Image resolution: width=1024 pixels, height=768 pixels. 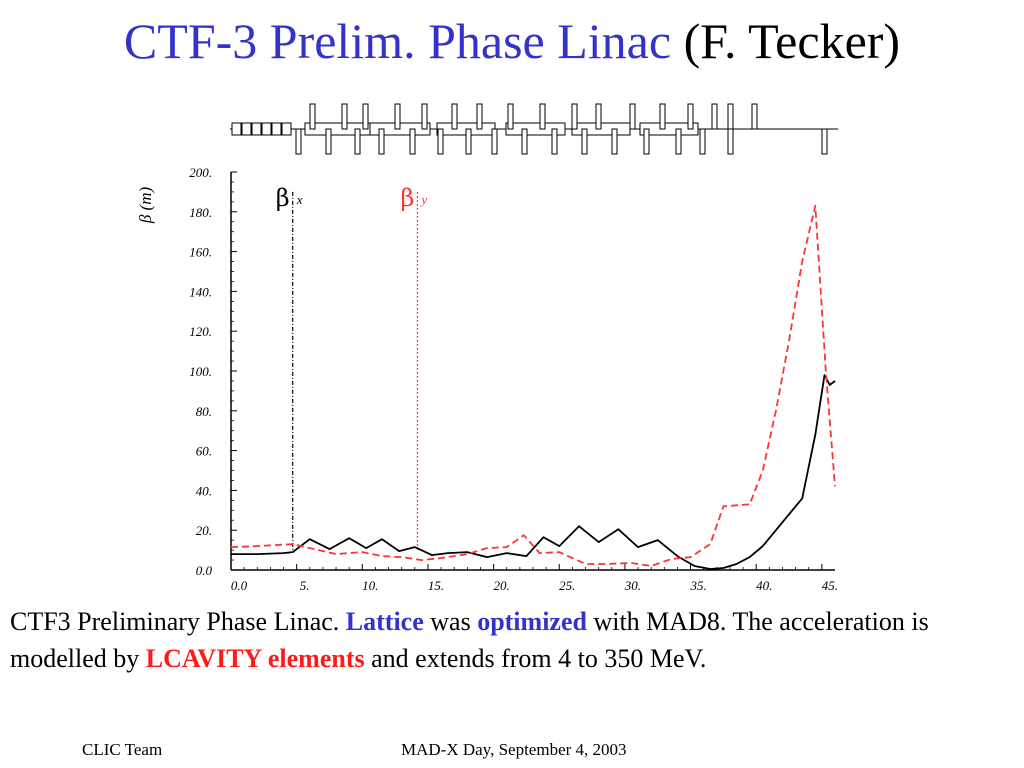 I want to click on y-tick-labels: 0.0 20. 40. 60. 80. 100. 120. 140. 160. 180. 200., so click(x=200, y=371).